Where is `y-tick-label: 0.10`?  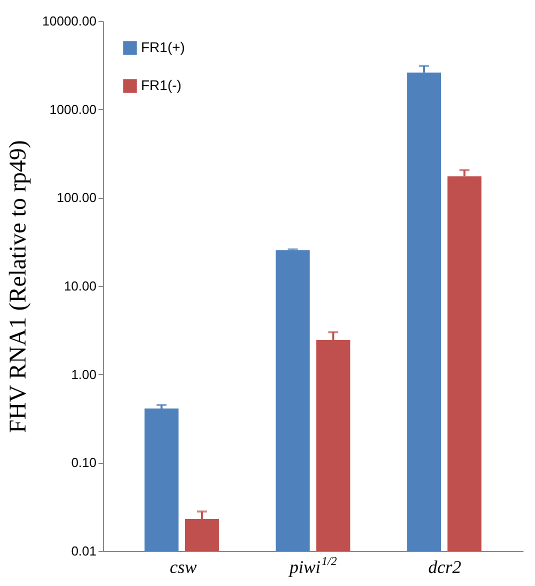
y-tick-label: 0.10 is located at coordinates (83, 462).